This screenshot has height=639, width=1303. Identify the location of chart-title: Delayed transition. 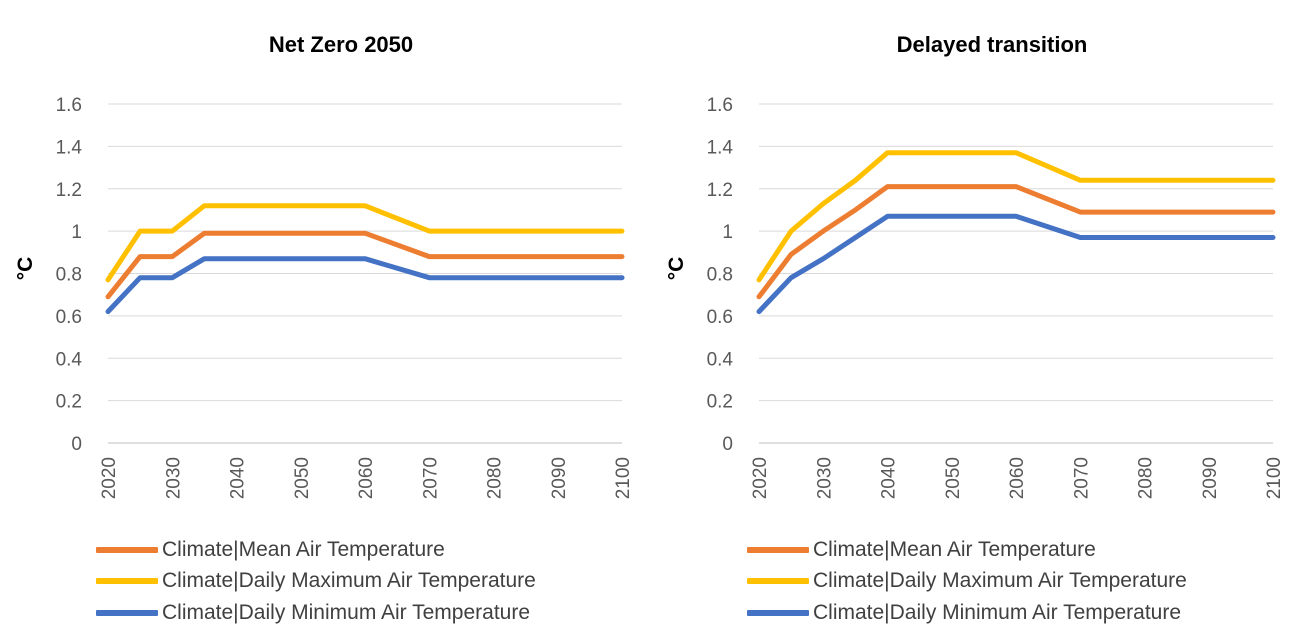
(992, 44).